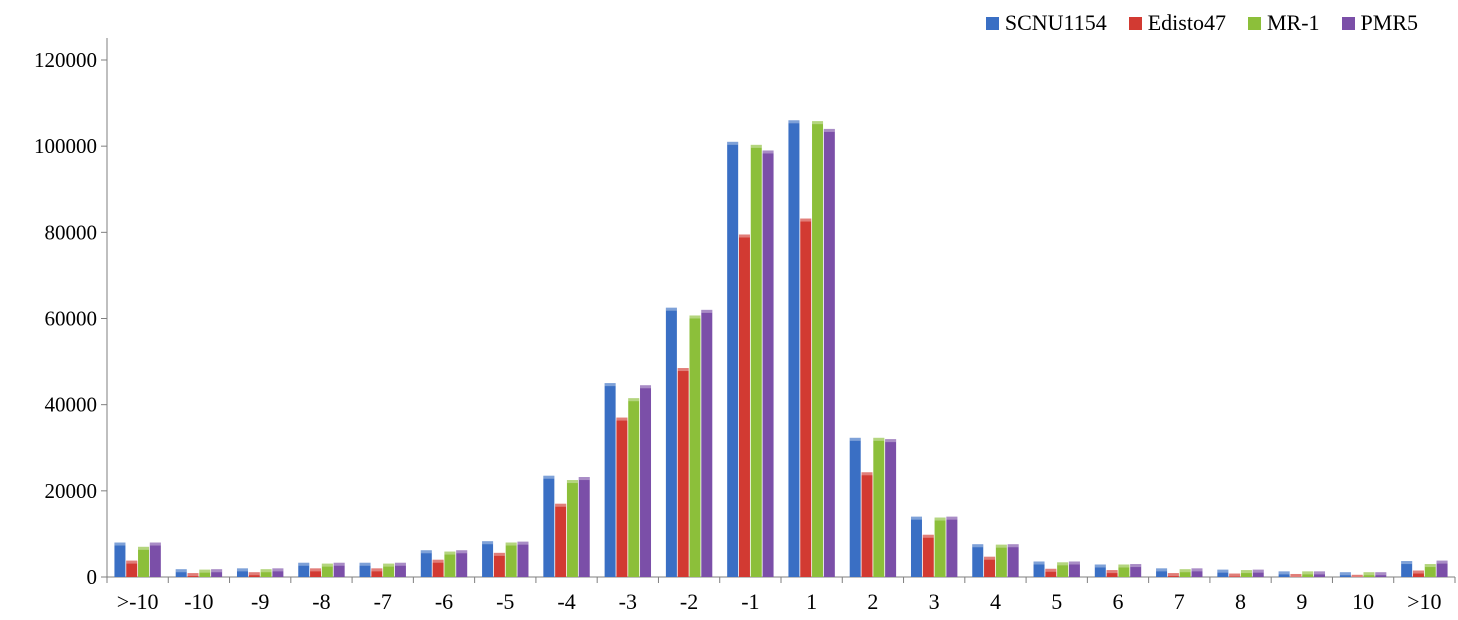 The height and width of the screenshot is (620, 1458). What do you see at coordinates (1179, 601) in the screenshot?
I see `x-tick-label: 7` at bounding box center [1179, 601].